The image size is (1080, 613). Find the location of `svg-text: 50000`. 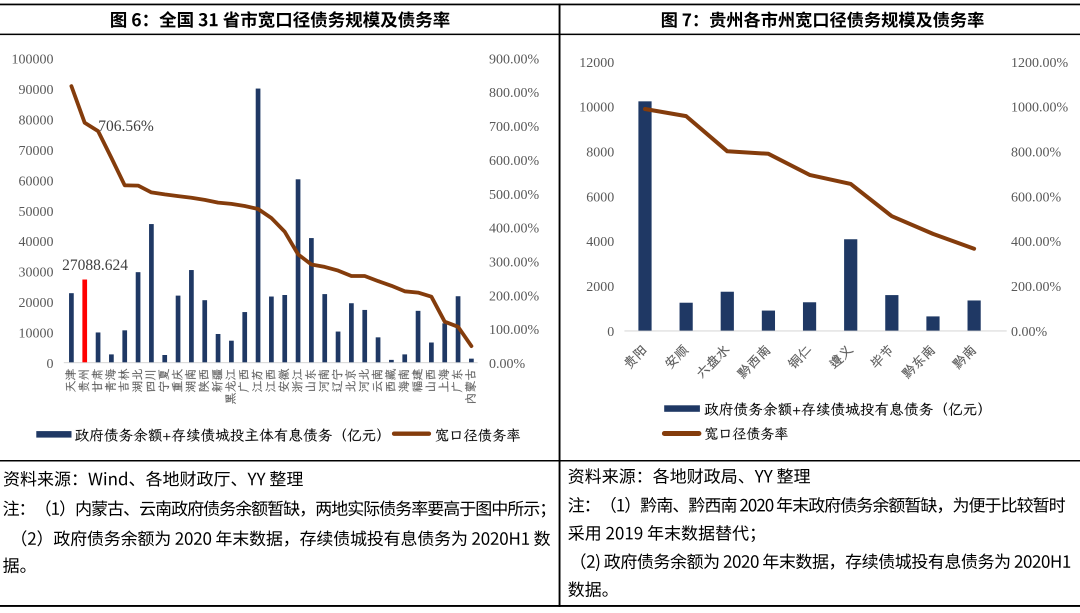

svg-text: 50000 is located at coordinates (36, 212).